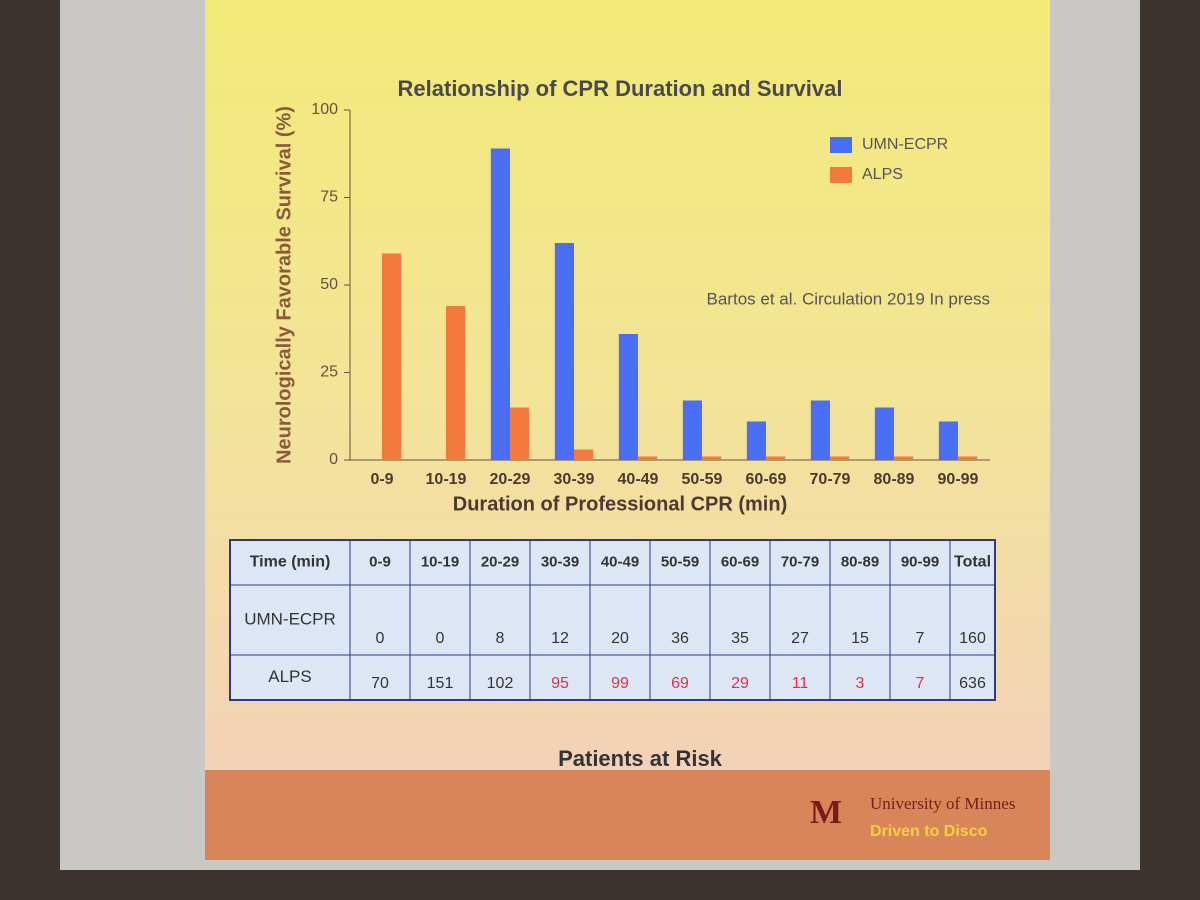 This screenshot has height=900, width=1200. What do you see at coordinates (440, 683) in the screenshot?
I see `table-value: 151` at bounding box center [440, 683].